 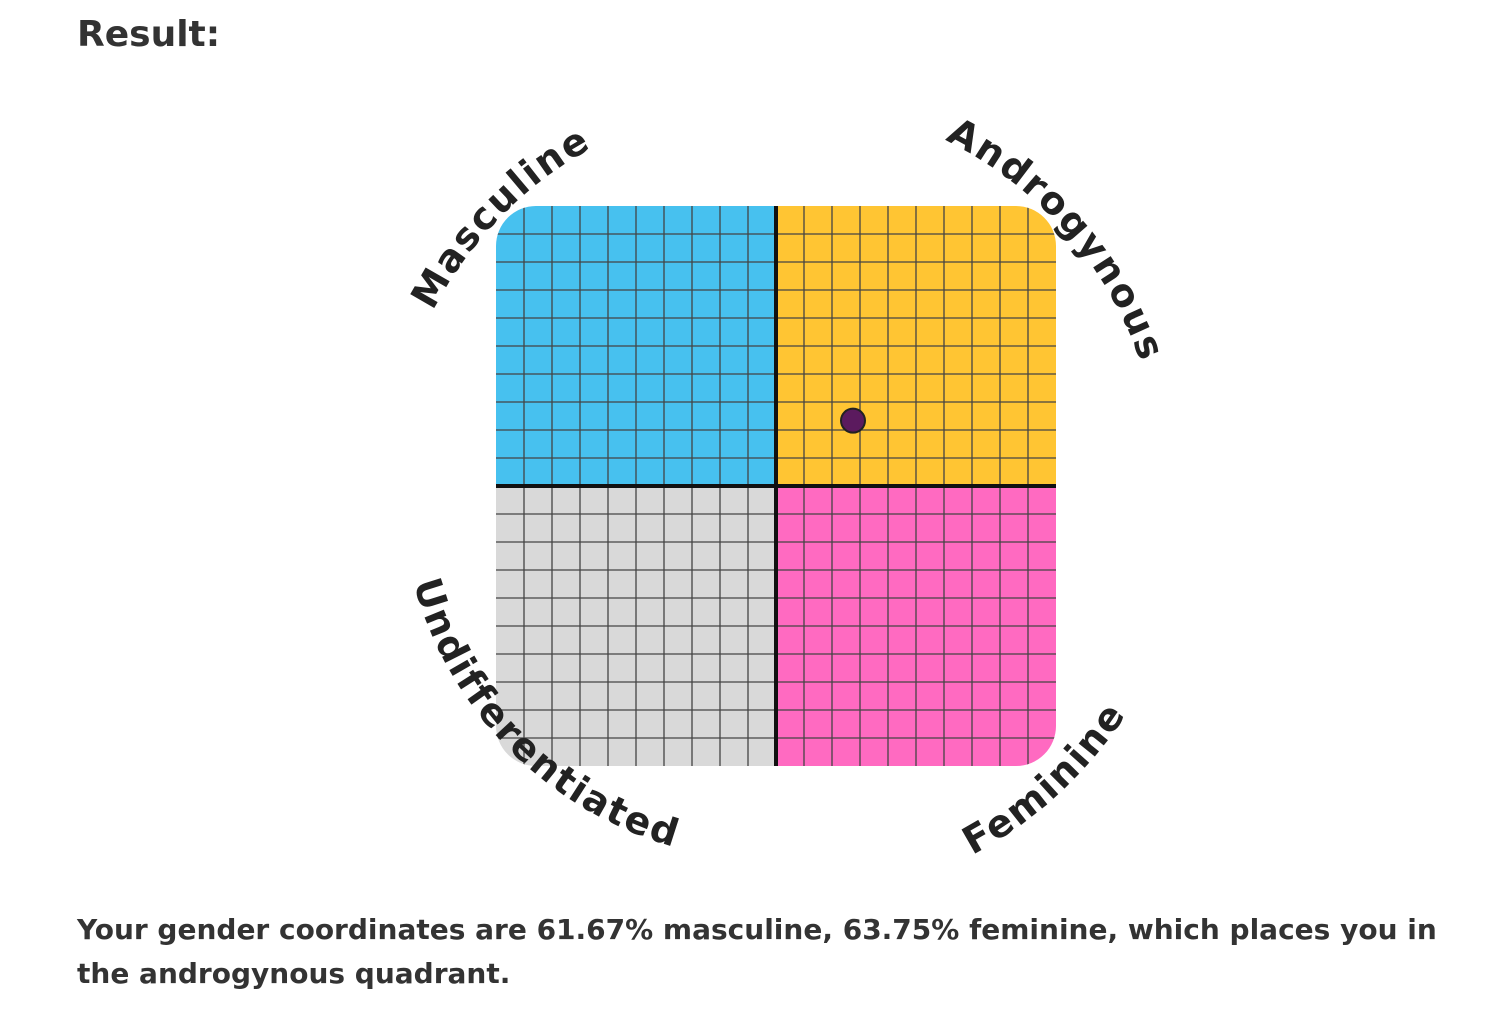 I want to click on heading: Result:, so click(x=149, y=34).